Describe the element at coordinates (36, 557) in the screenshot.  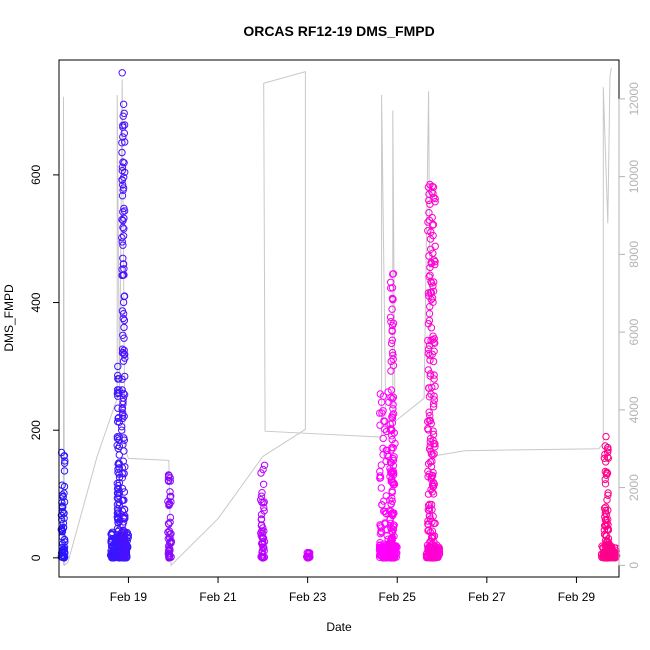
I see `y-tick-label: 0` at that location.